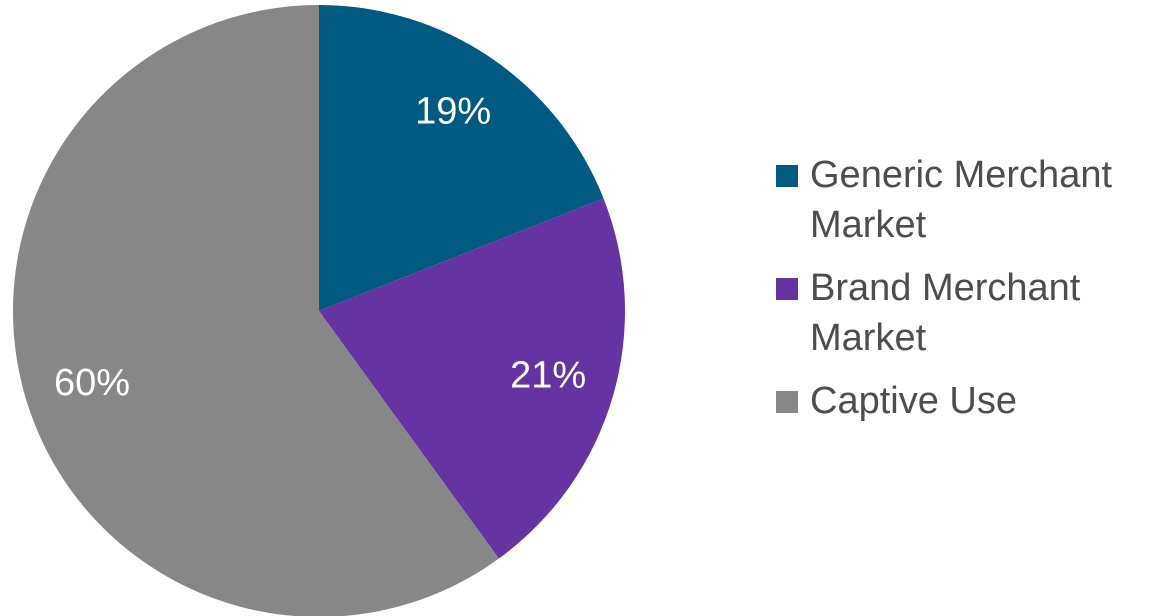 Image resolution: width=1173 pixels, height=616 pixels. I want to click on data-label: 60%, so click(92, 383).